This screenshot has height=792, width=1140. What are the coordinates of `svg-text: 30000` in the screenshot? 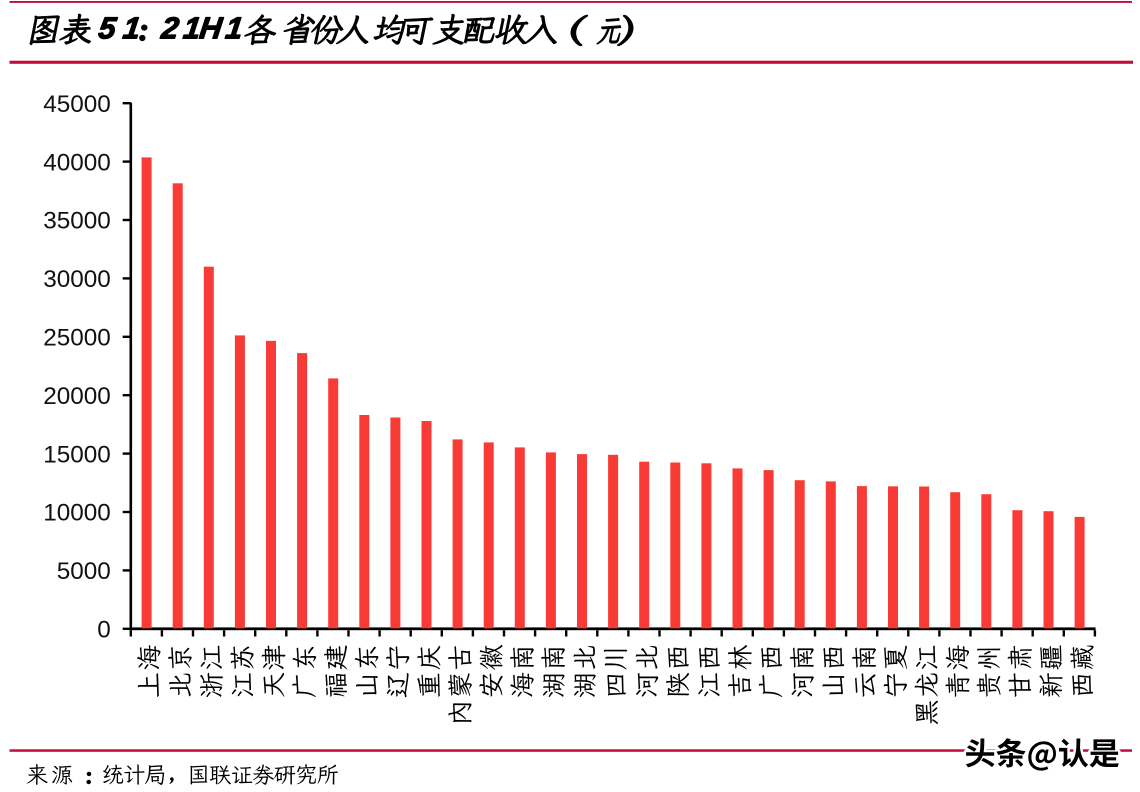 It's located at (77, 279).